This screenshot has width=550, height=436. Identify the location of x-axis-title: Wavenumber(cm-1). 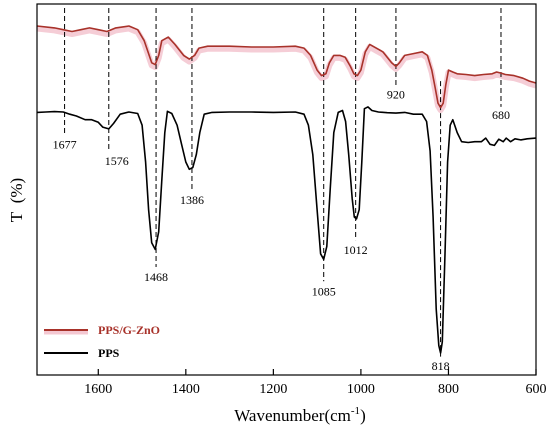
(299, 415).